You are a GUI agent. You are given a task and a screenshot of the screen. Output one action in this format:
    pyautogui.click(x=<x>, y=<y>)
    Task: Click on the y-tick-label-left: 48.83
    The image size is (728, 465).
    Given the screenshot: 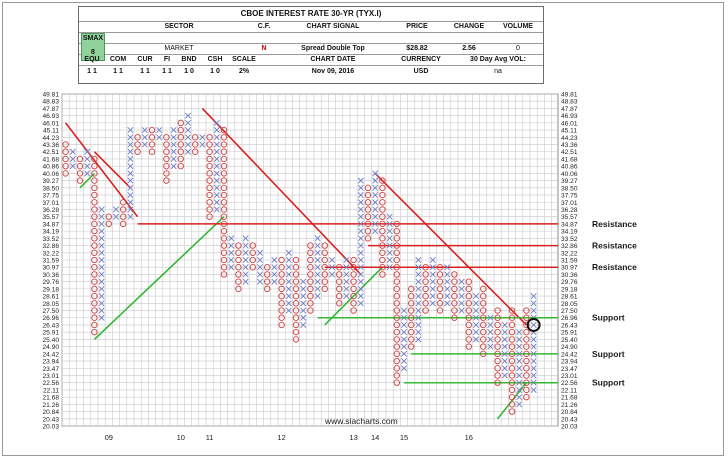 What is the action you would take?
    pyautogui.click(x=50, y=102)
    